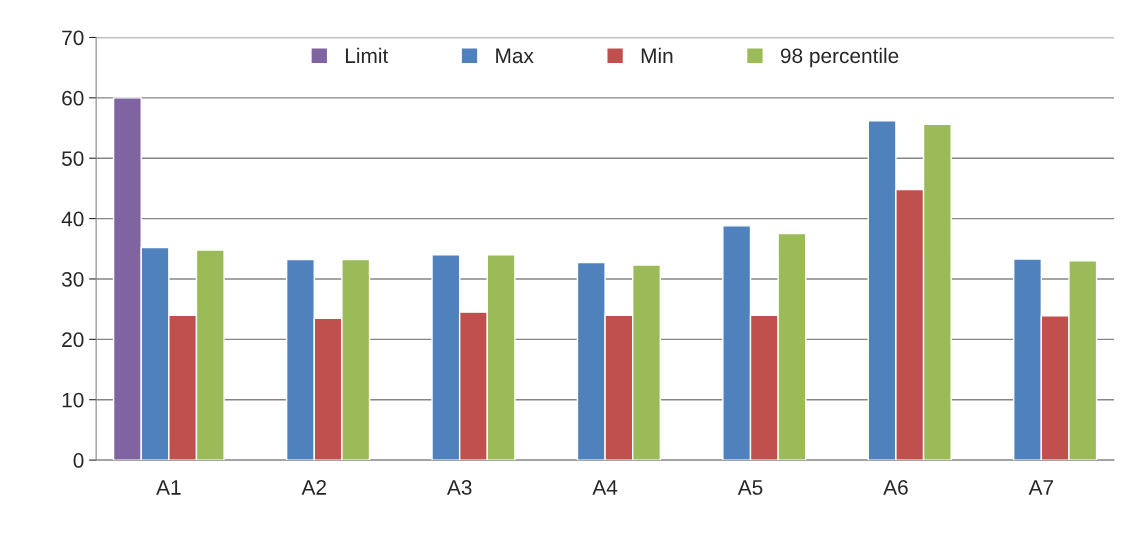 The image size is (1131, 535). I want to click on x-tick-label: A3, so click(459, 487).